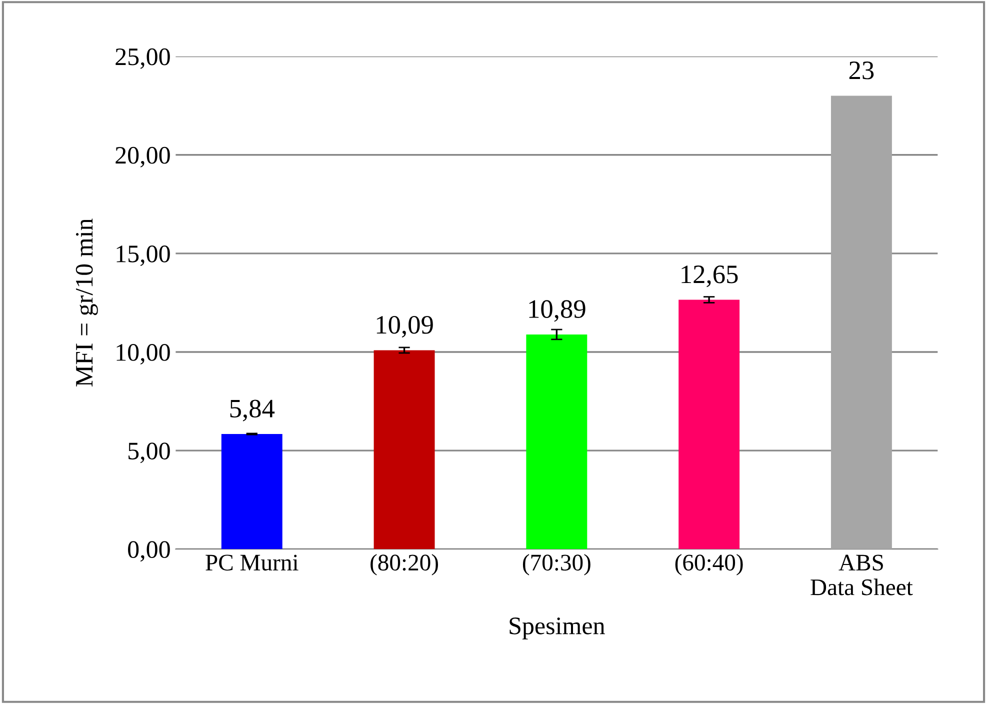 The height and width of the screenshot is (704, 987). I want to click on y-tick-label: 25,00, so click(143, 58).